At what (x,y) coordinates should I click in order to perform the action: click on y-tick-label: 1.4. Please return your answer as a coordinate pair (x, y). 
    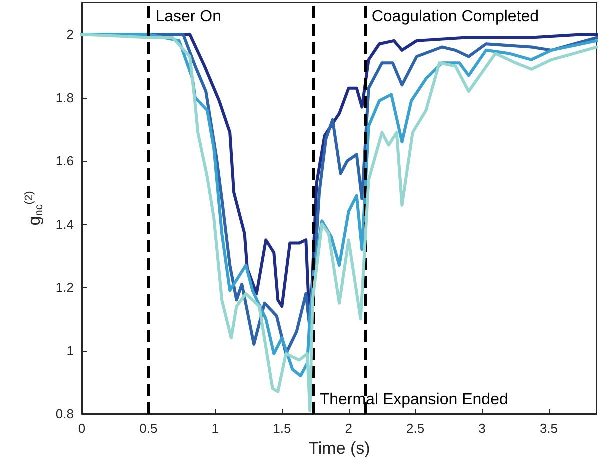
    Looking at the image, I should click on (65, 224).